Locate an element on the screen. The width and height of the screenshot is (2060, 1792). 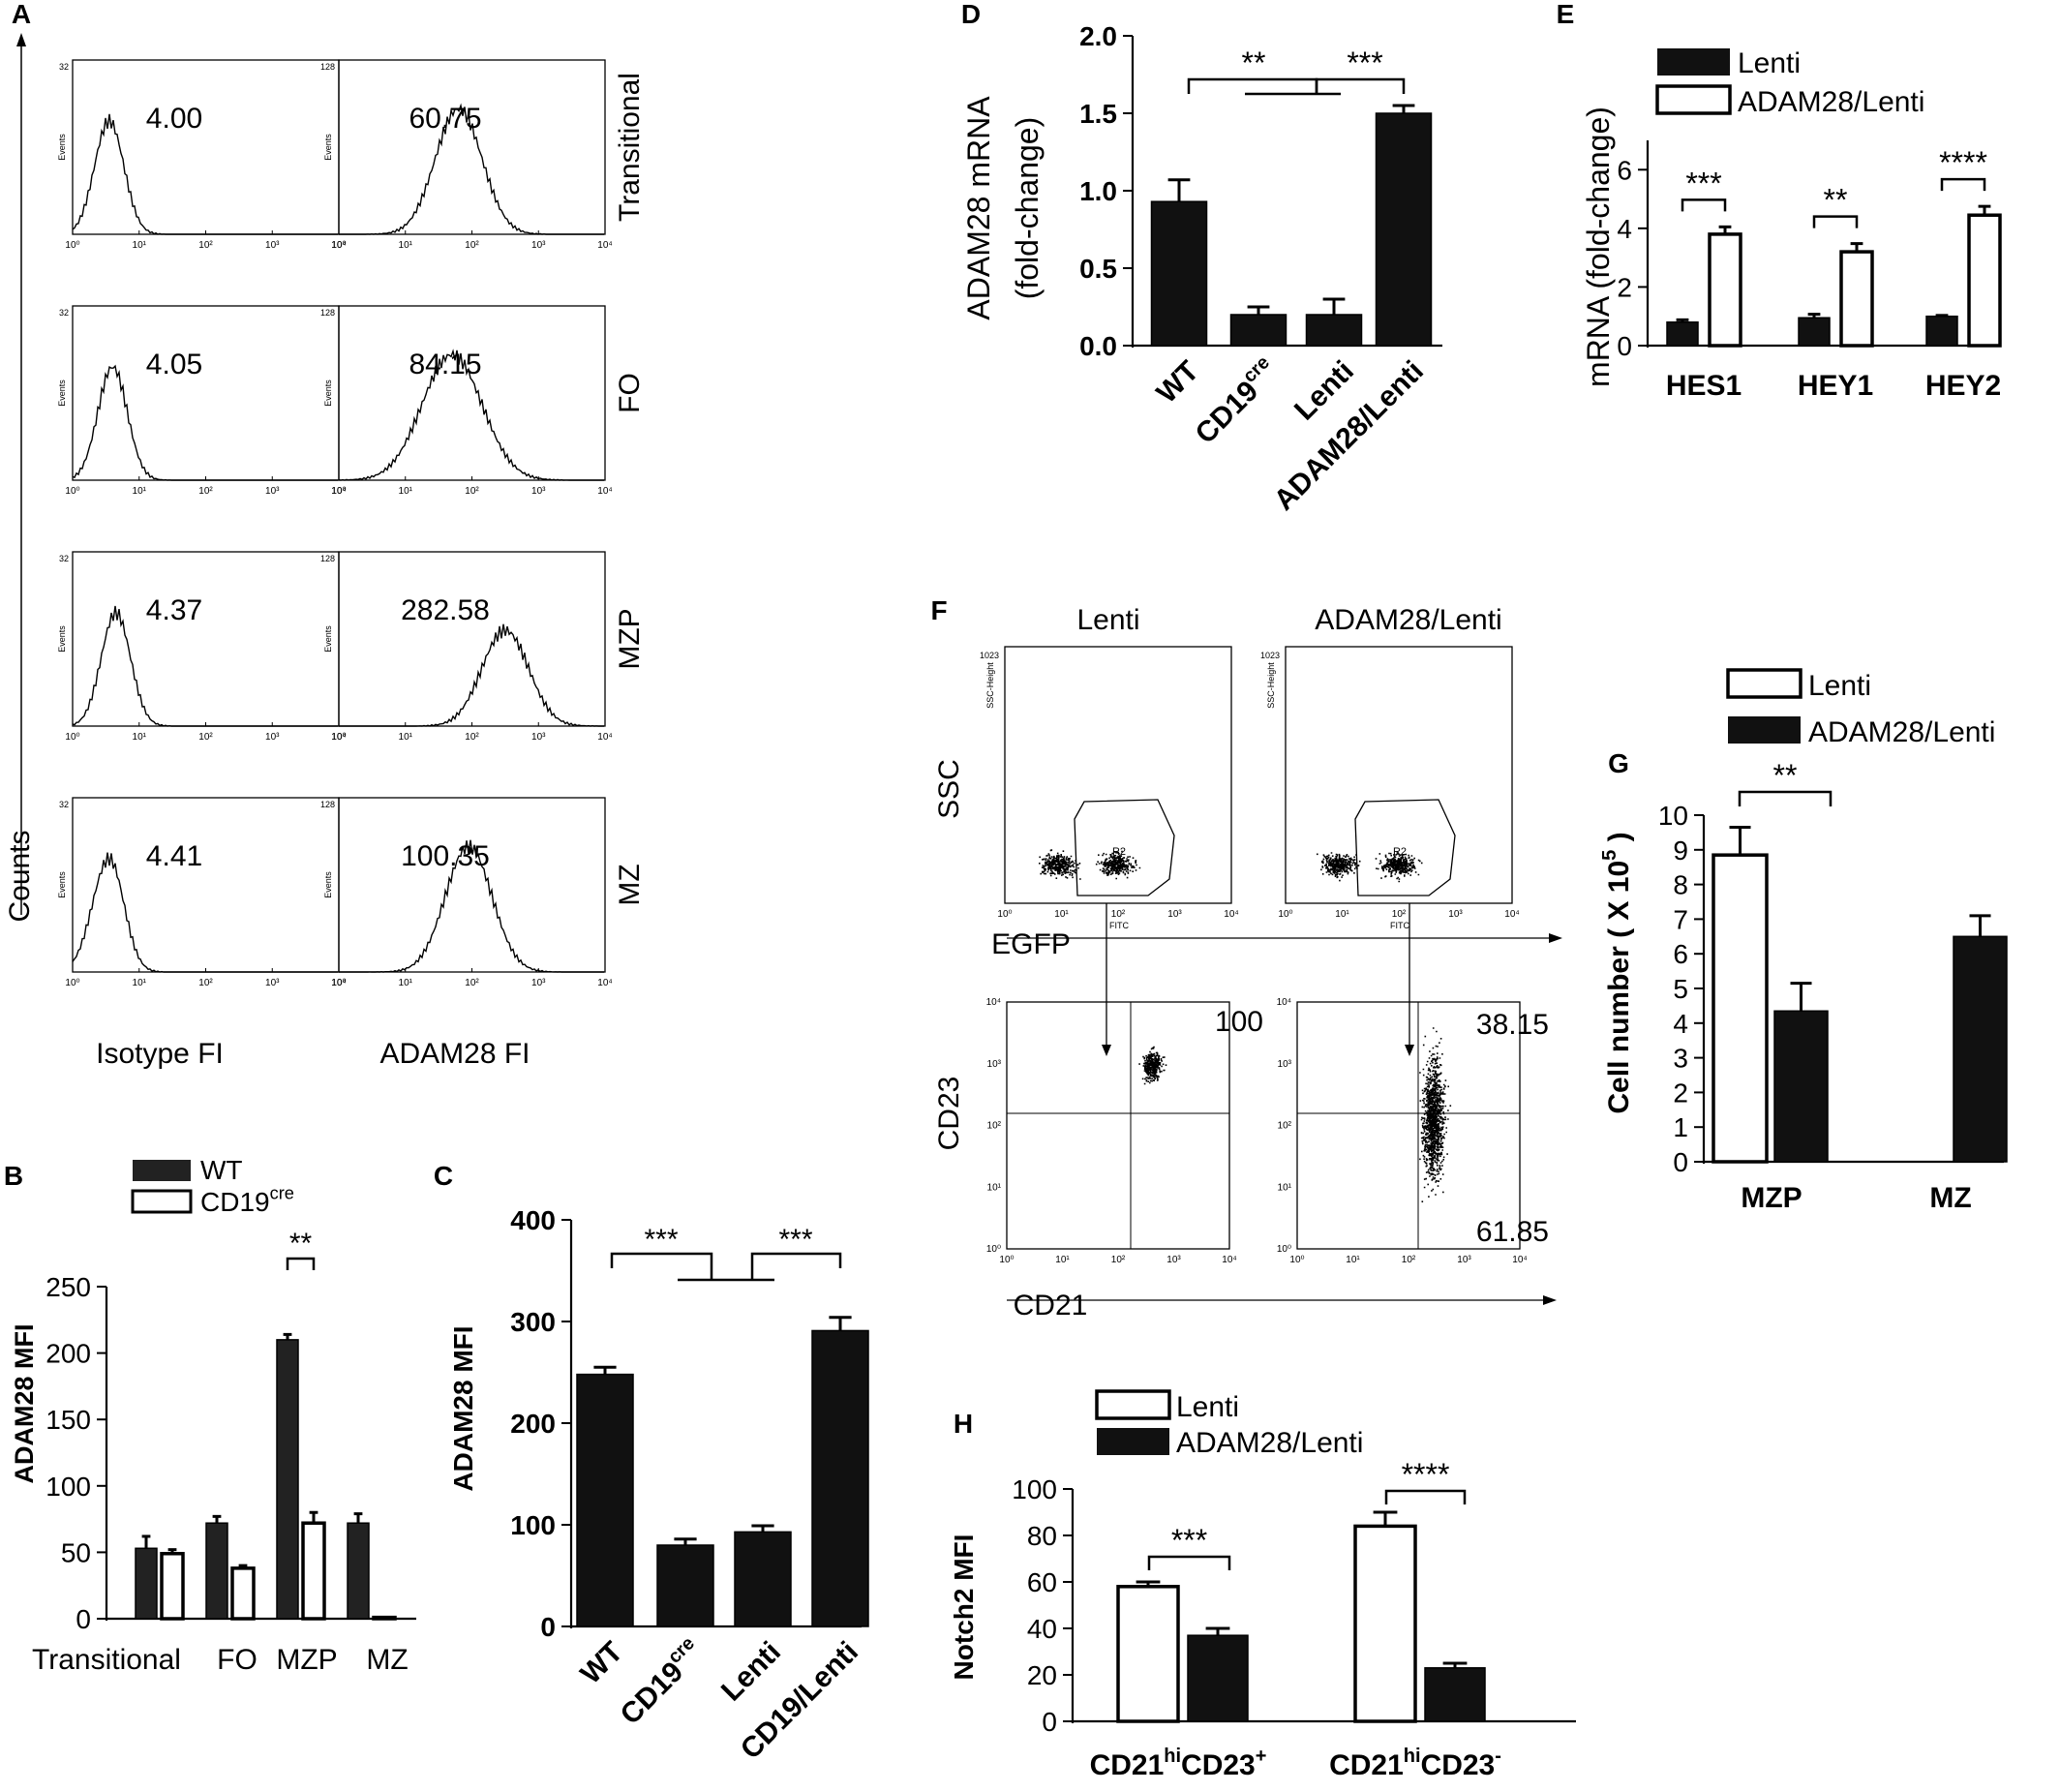
y-tick-label: 6 is located at coordinates (1680, 954).